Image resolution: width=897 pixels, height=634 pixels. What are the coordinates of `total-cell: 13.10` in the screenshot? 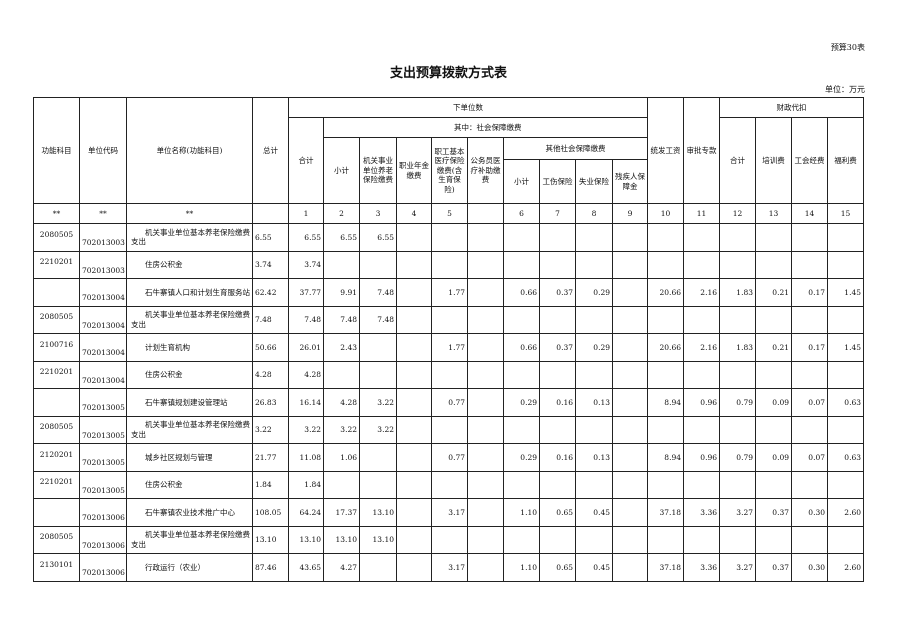 It's located at (270, 539).